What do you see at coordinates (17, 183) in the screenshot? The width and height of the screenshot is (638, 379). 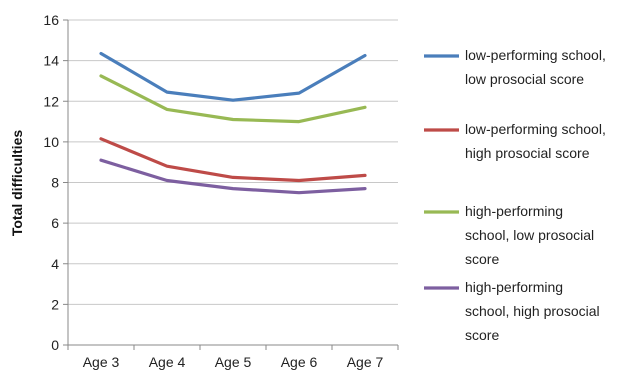 I see `y-axis-title: Total difficulties` at bounding box center [17, 183].